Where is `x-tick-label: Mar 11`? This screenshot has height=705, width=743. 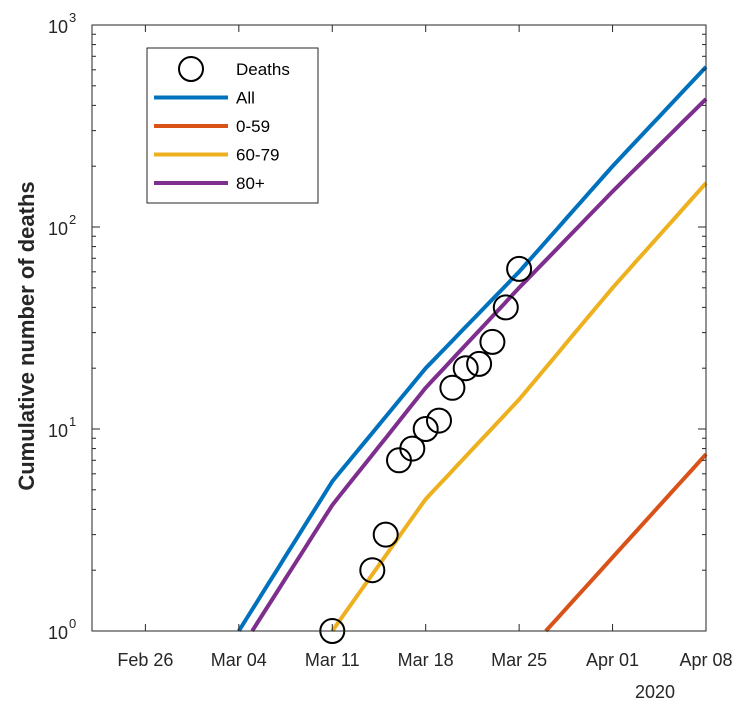 x-tick-label: Mar 11 is located at coordinates (332, 660).